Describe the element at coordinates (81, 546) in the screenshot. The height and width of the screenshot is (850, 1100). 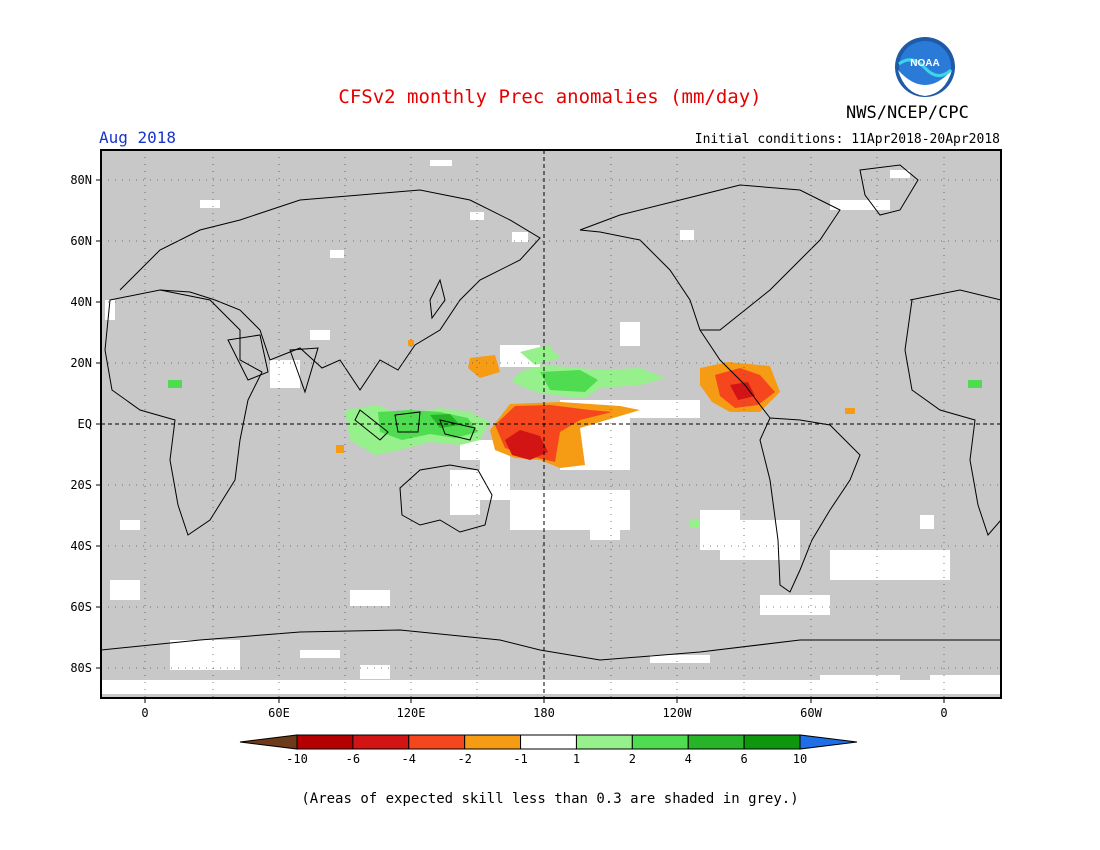
I see `lat-label: 40S` at that location.